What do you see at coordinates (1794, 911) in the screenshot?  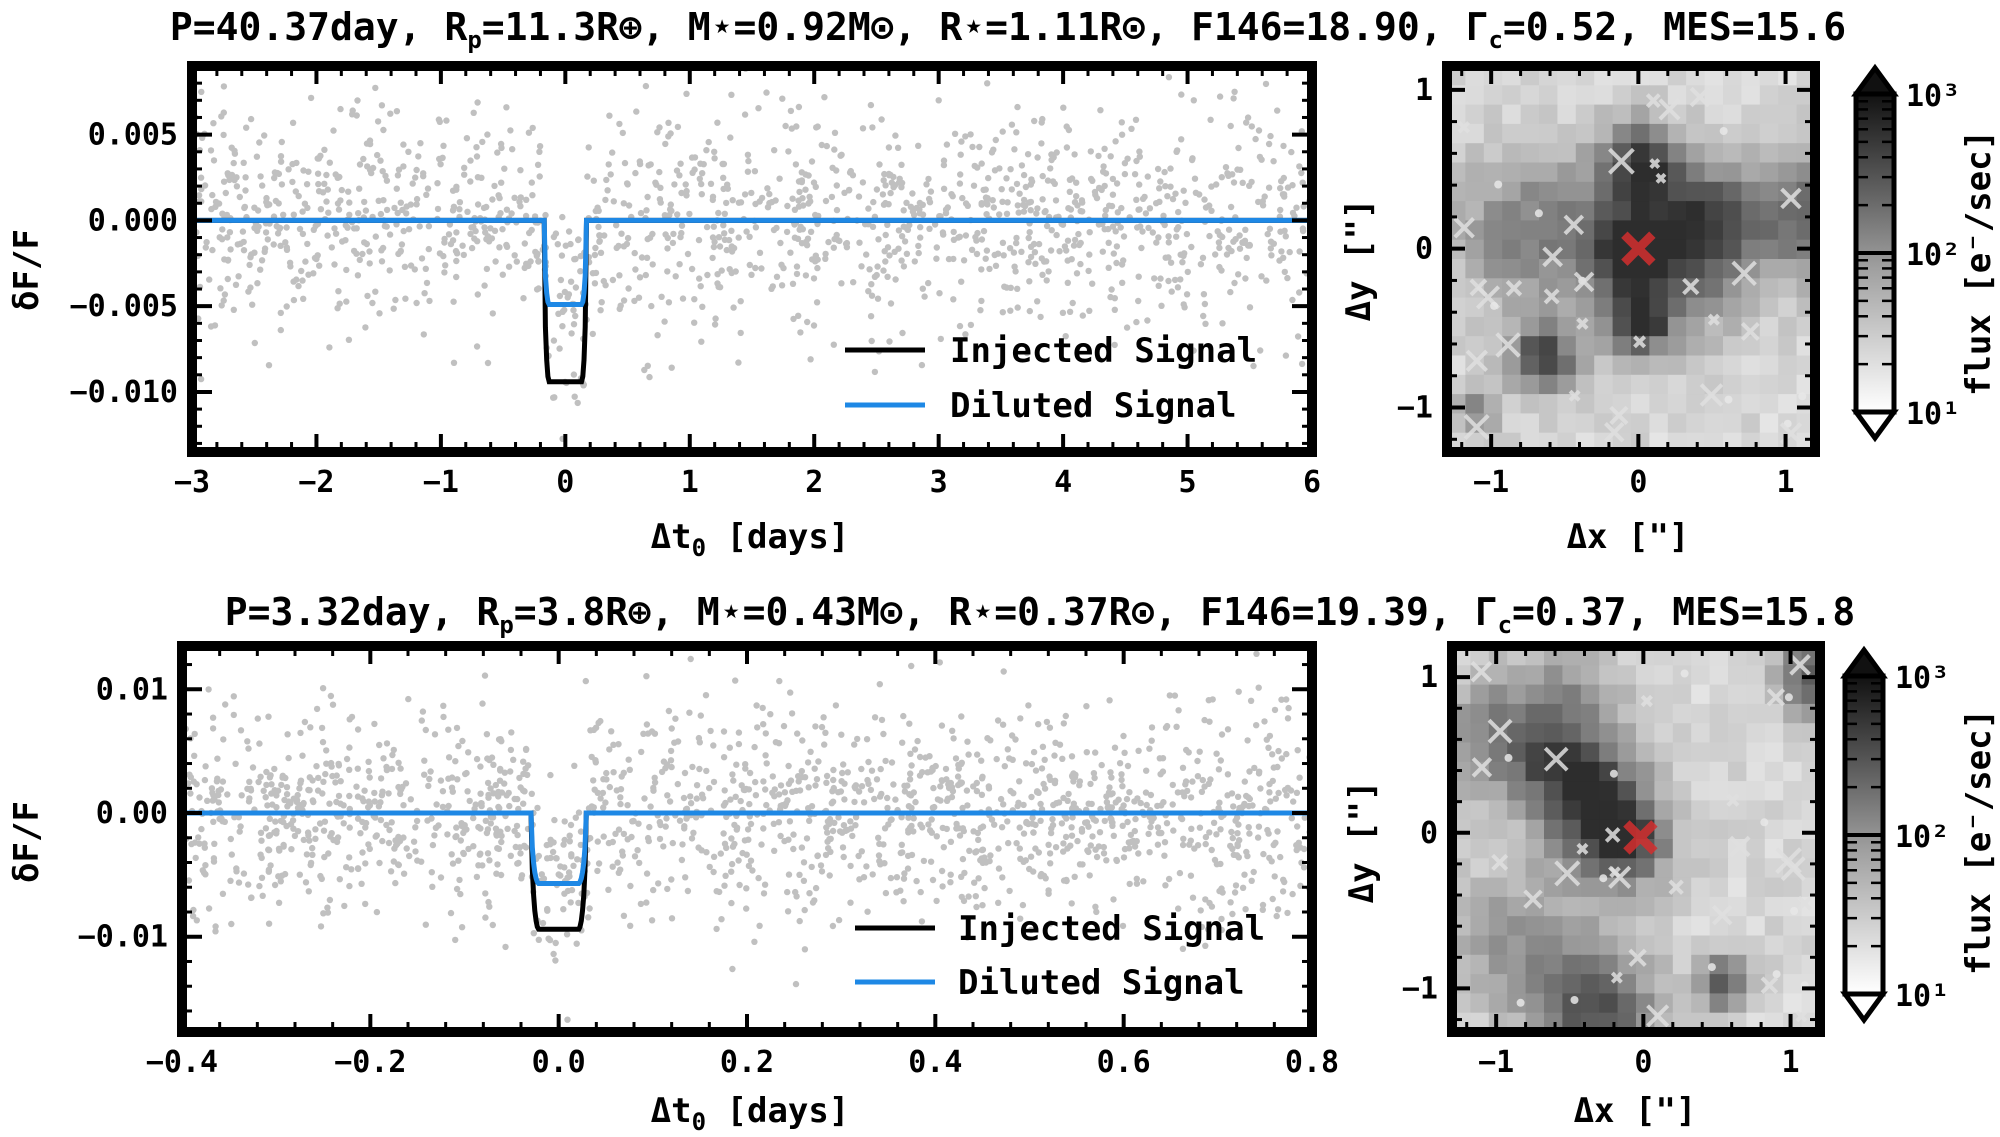 I see `field-star-dot` at bounding box center [1794, 911].